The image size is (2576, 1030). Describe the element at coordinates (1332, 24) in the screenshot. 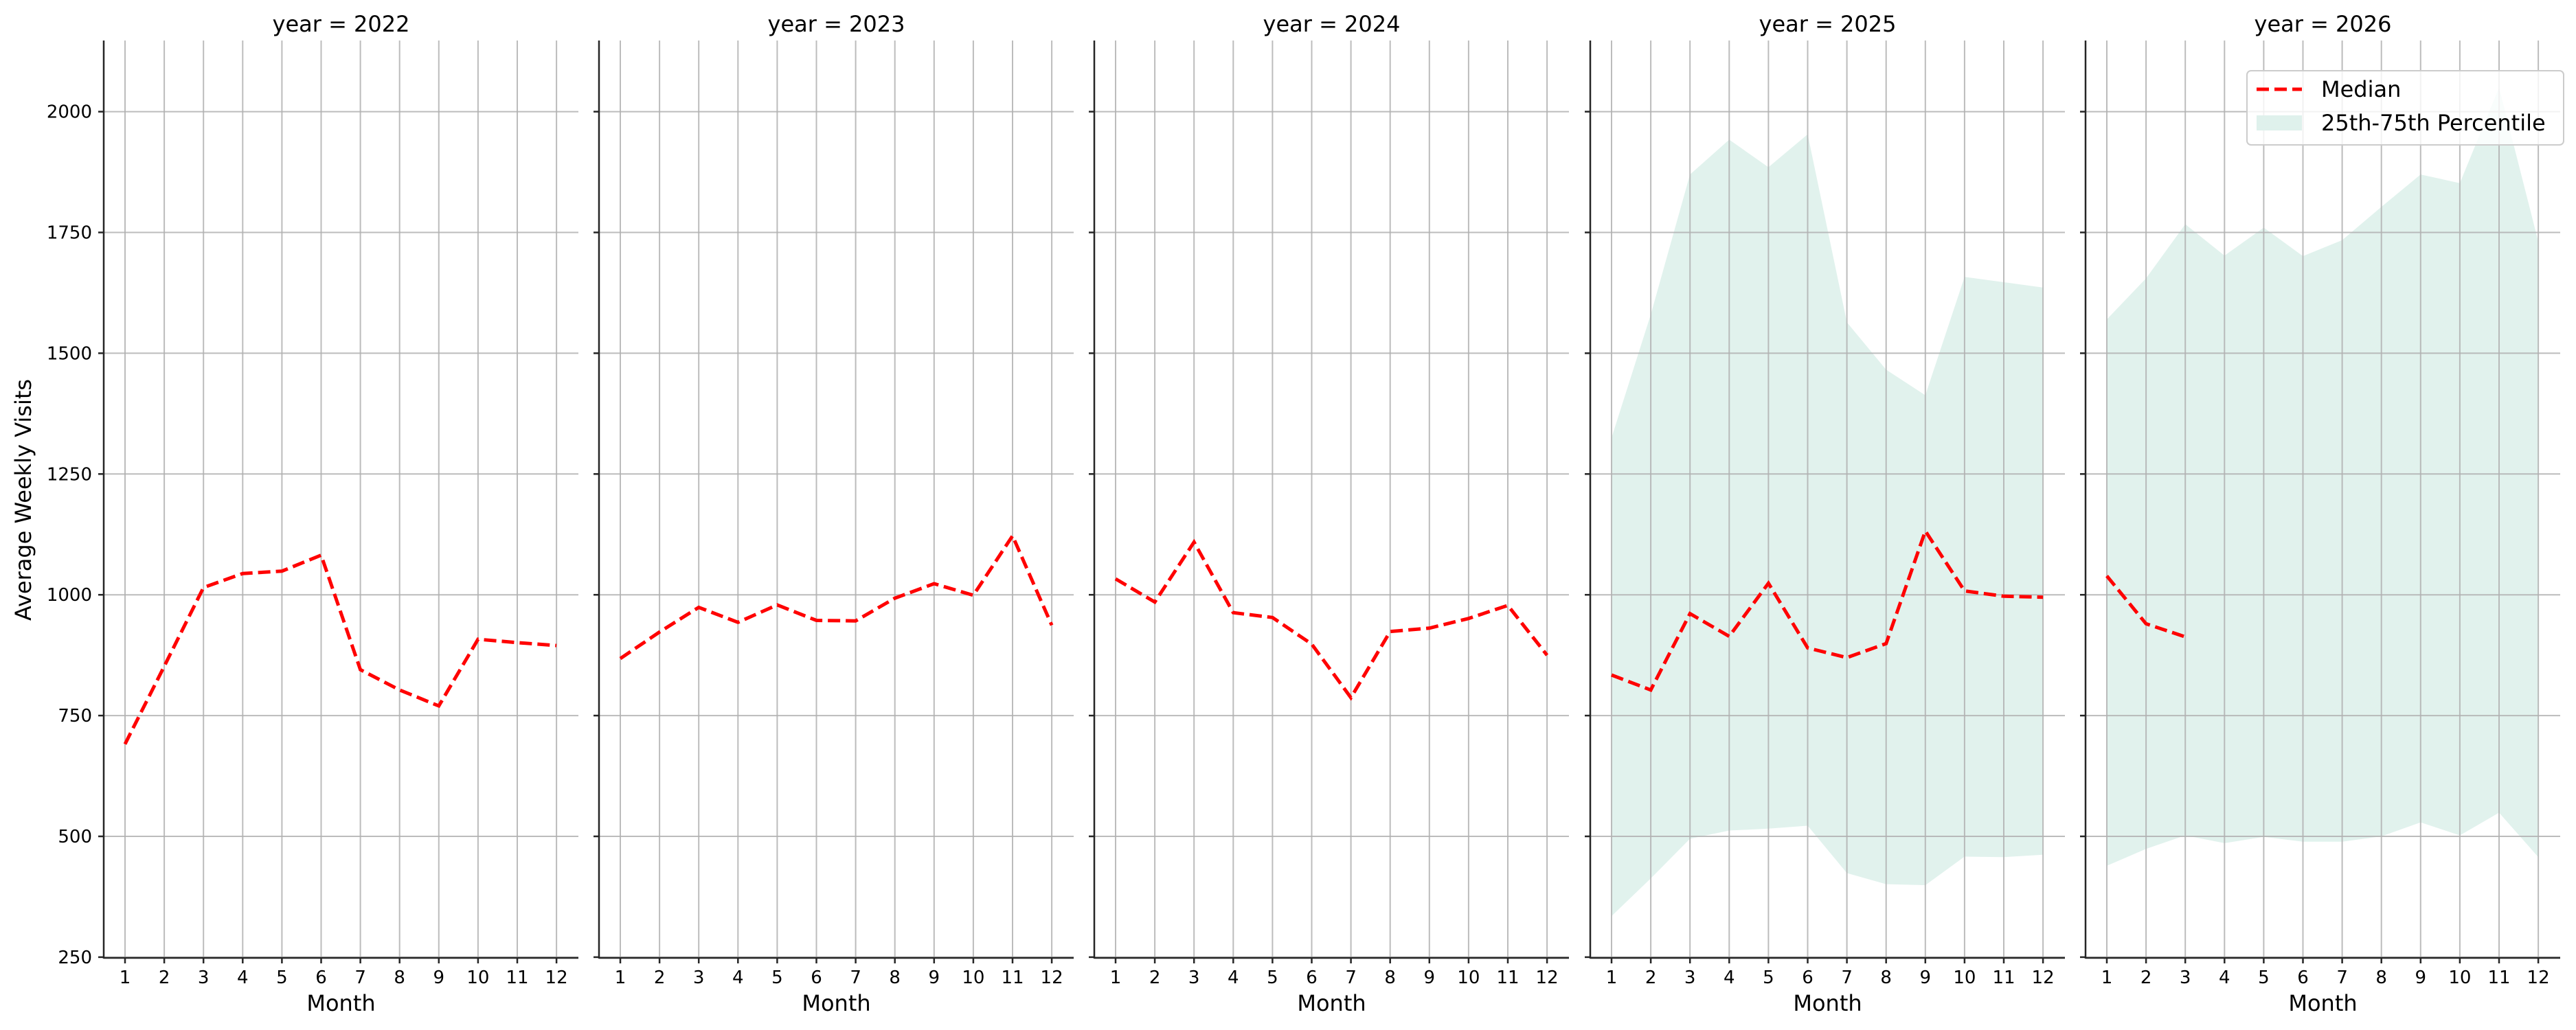

I see `panel-title: year = 2024` at that location.